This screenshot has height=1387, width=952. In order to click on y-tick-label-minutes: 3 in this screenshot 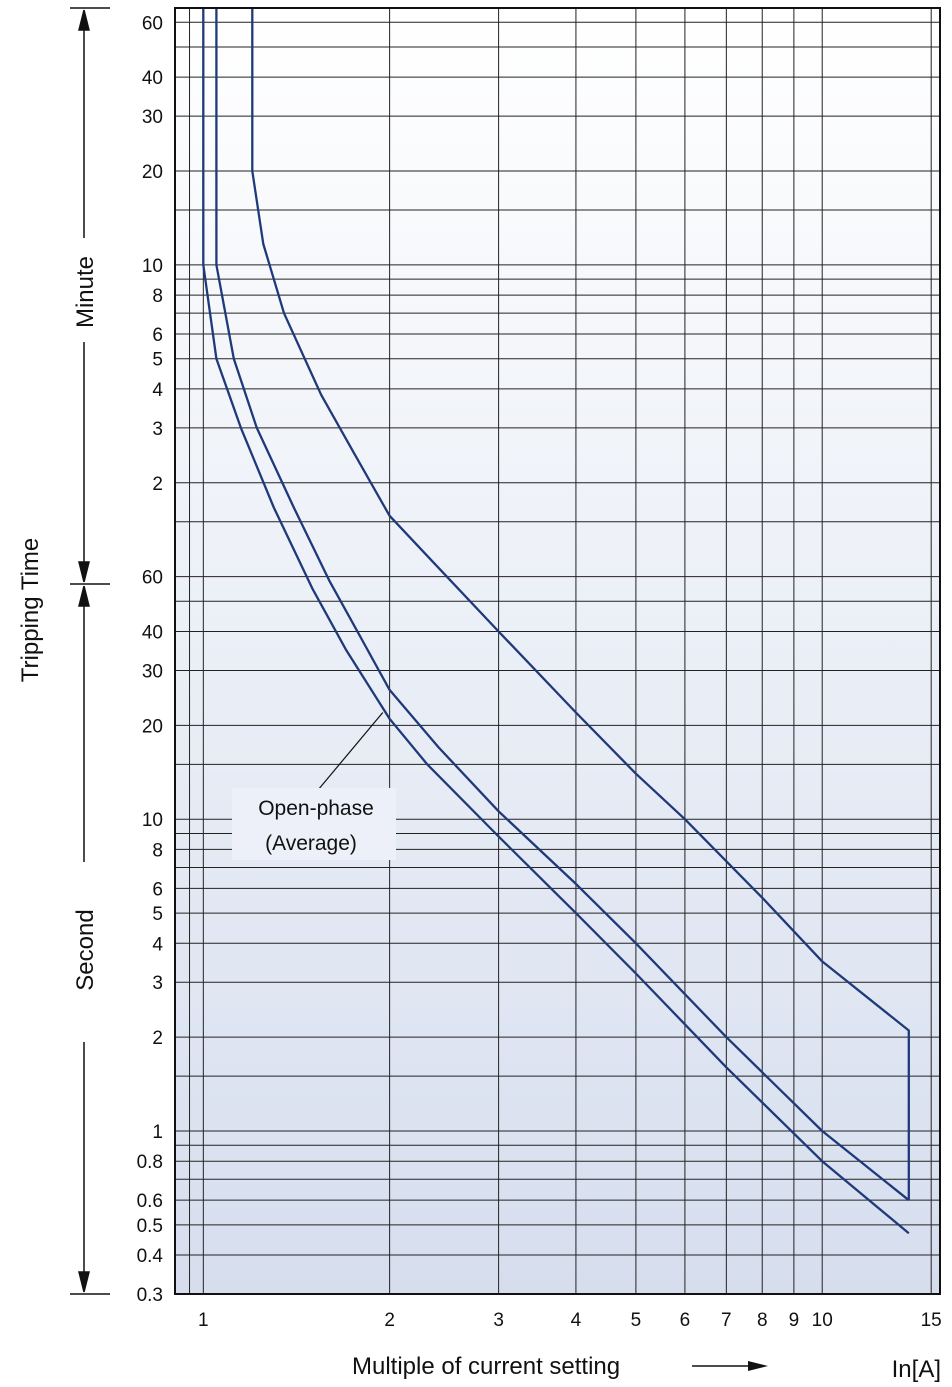, I will do `click(157, 429)`.